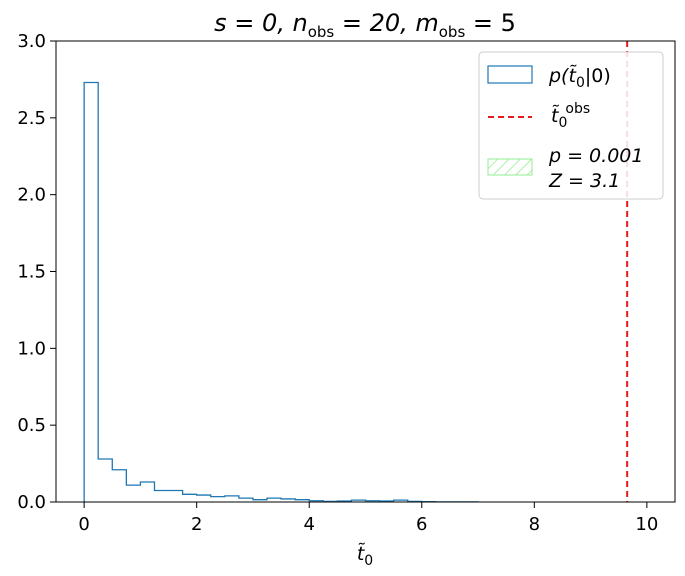  What do you see at coordinates (570, 116) in the screenshot?
I see `legend-obs-label: t̃0obs` at bounding box center [570, 116].